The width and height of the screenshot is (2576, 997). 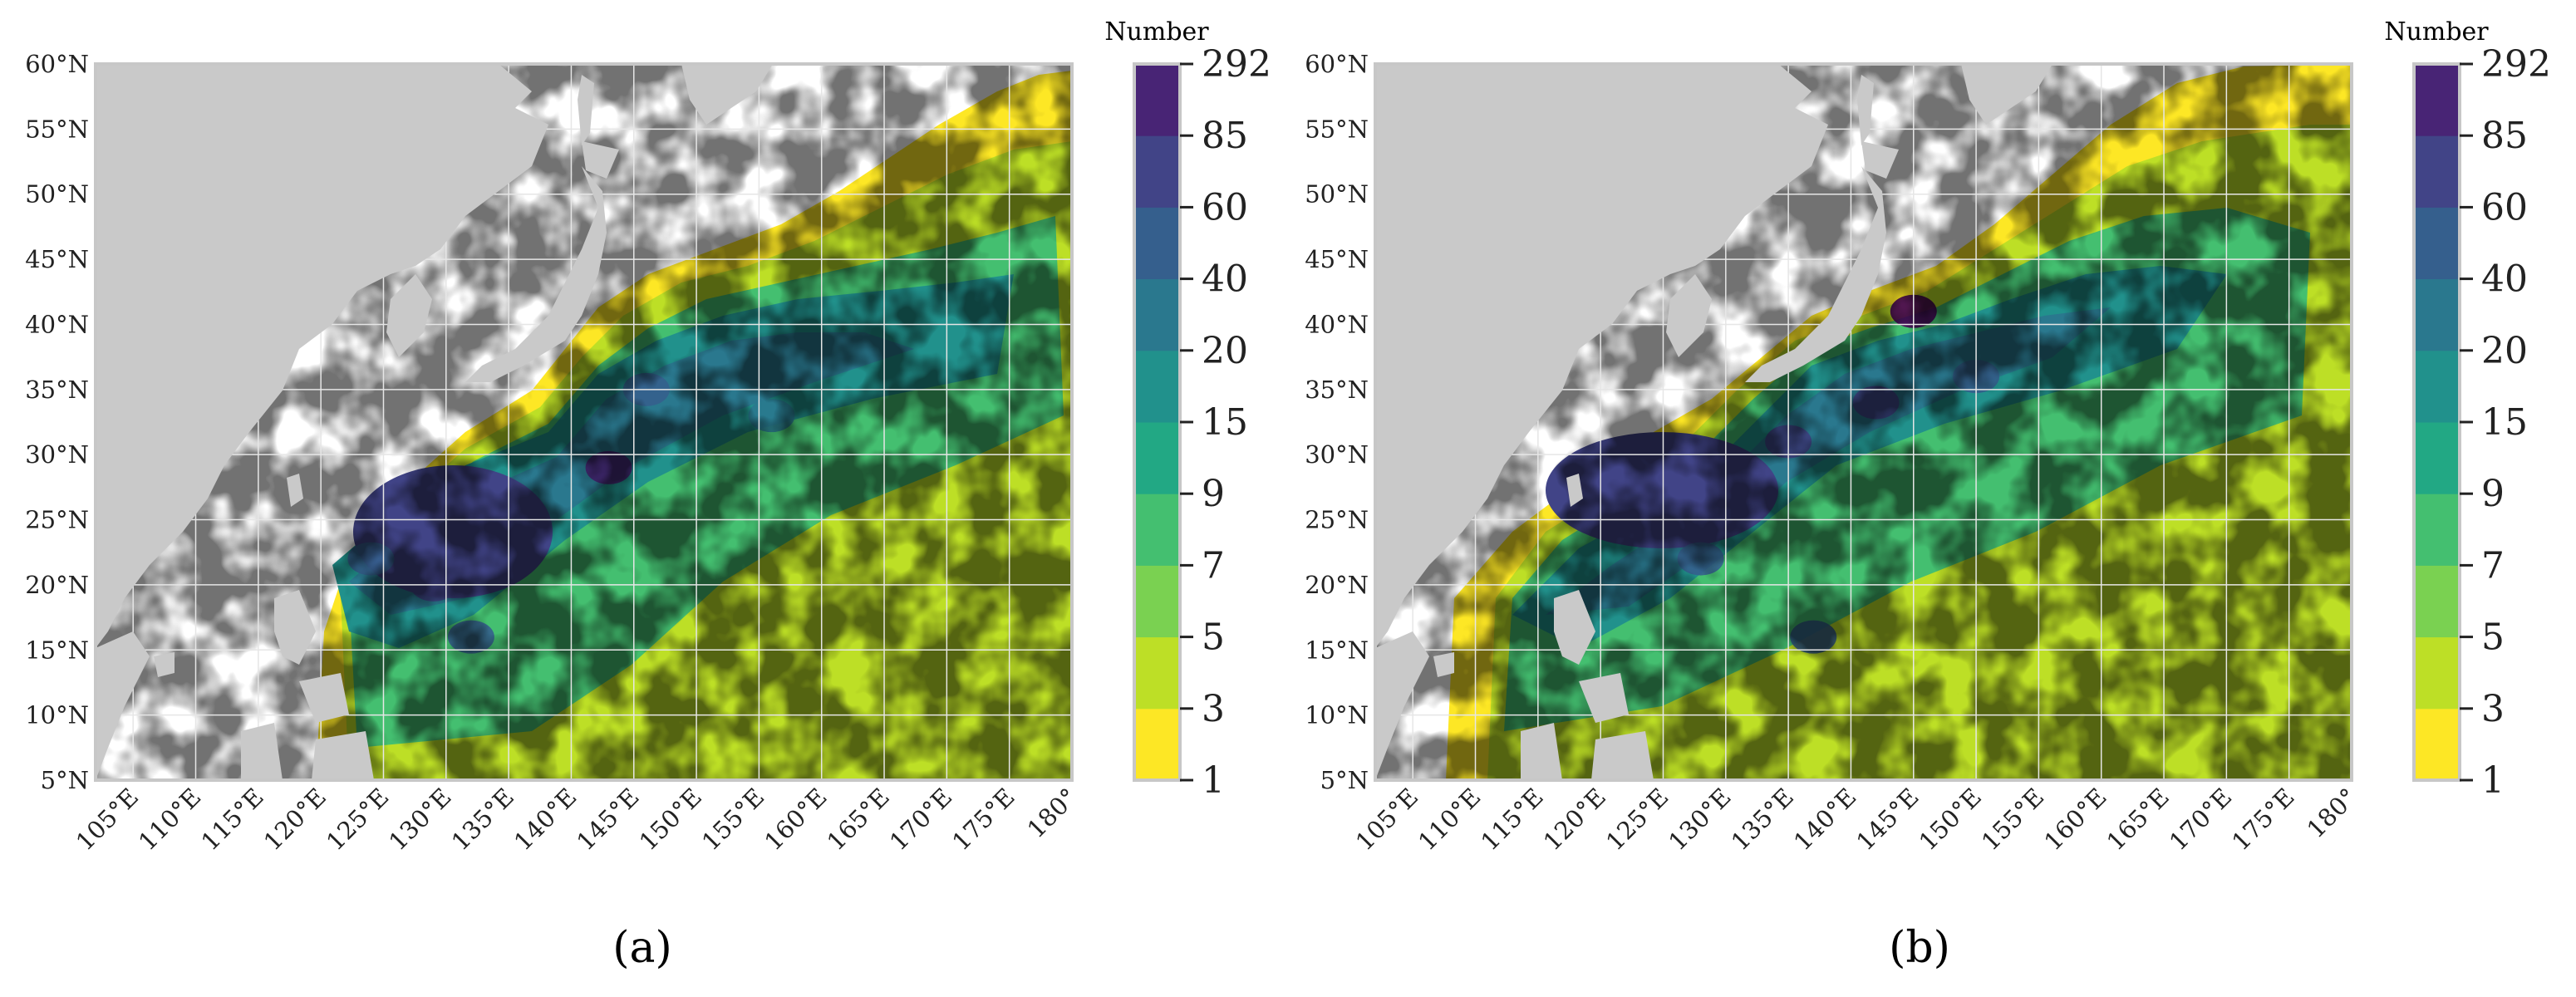 I want to click on colorbar-tick-label-1-0: 1, so click(x=2493, y=780).